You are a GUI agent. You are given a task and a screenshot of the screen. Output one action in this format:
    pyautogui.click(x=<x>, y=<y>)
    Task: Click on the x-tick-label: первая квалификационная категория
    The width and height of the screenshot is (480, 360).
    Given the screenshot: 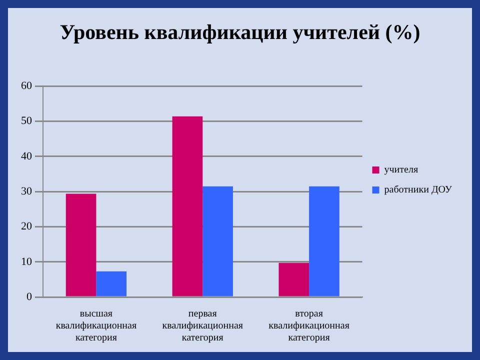 What is the action you would take?
    pyautogui.click(x=203, y=326)
    